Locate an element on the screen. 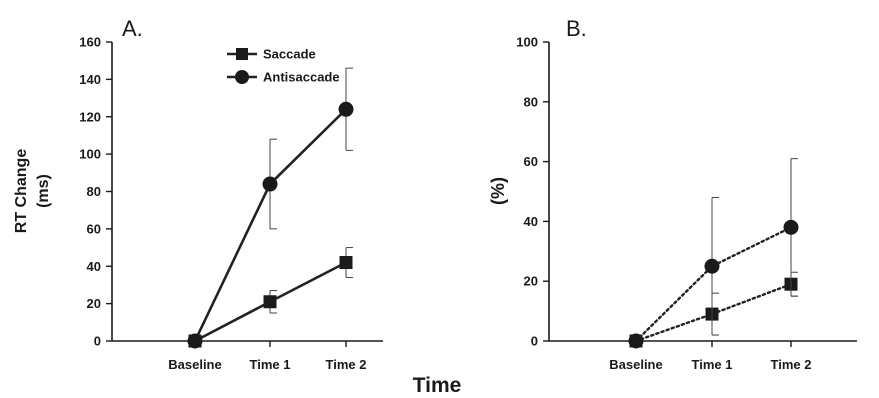  panel-b-antisaccade-line is located at coordinates (713, 284).